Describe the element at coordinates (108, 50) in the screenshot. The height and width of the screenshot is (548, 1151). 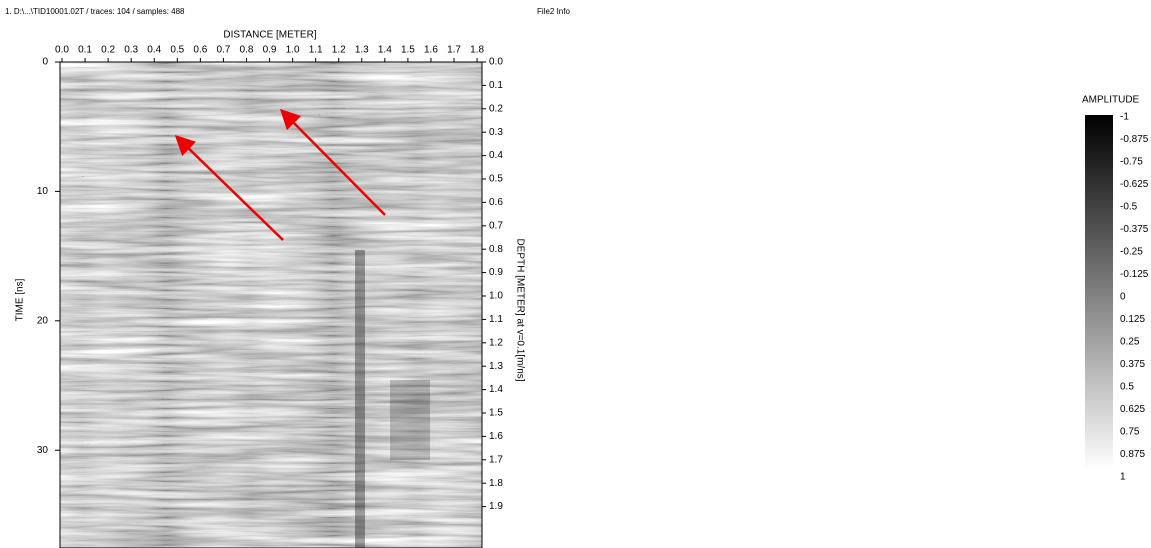
I see `x-tick-label: 0.2` at that location.